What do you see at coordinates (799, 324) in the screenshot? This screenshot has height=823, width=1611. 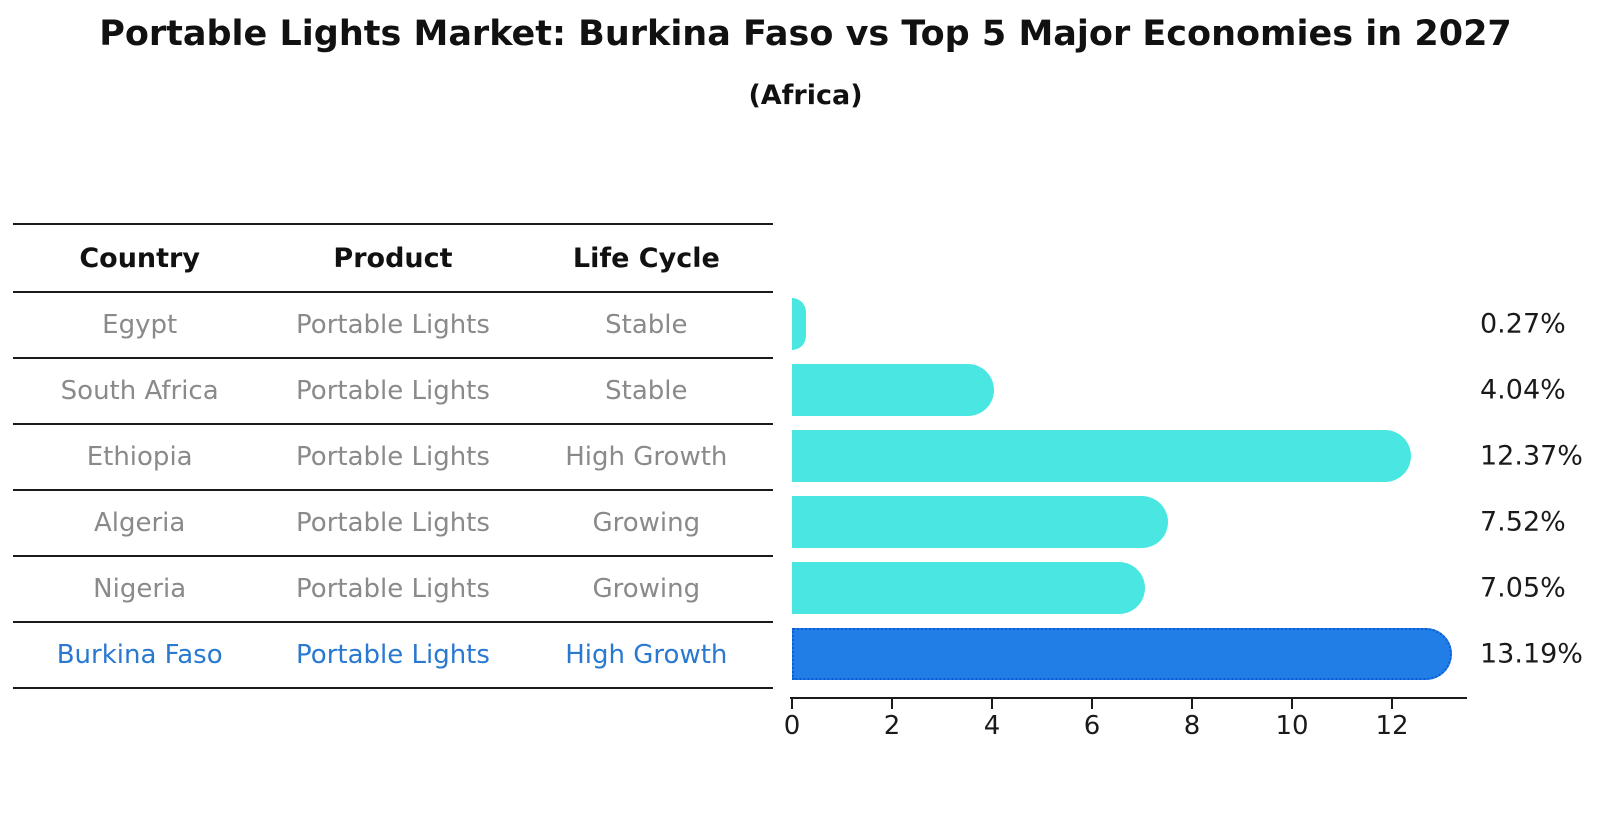 I see `bar-egypt` at bounding box center [799, 324].